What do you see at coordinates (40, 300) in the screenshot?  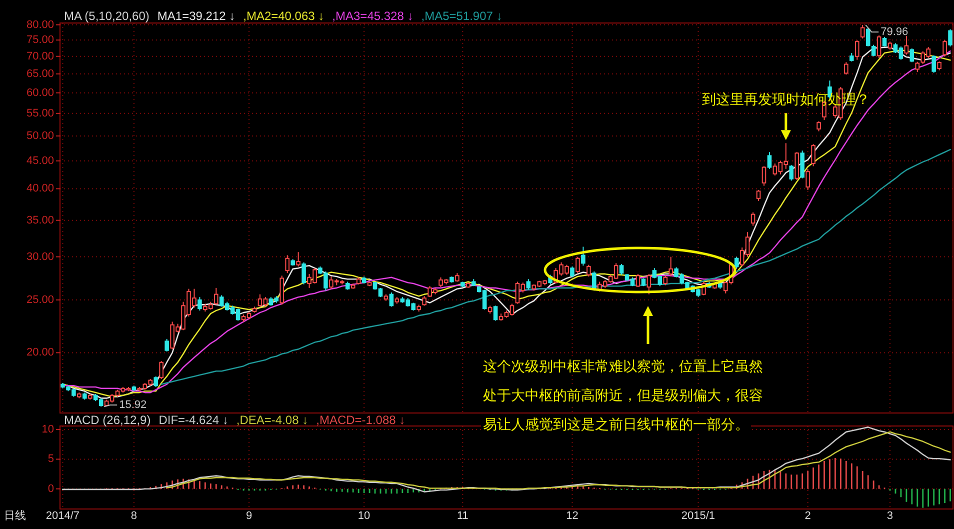 I see `y-tick-label: 25.00` at bounding box center [40, 300].